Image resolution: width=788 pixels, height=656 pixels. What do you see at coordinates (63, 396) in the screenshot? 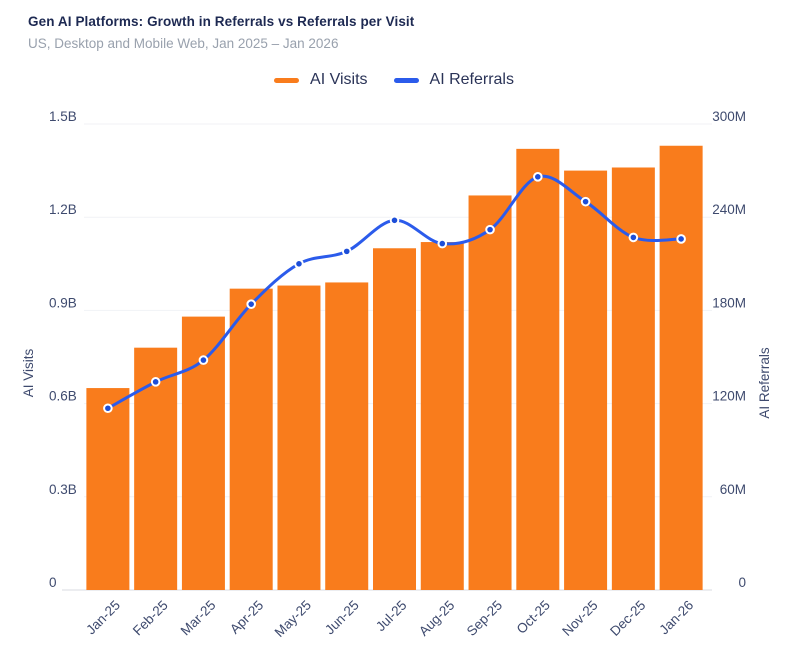
I see `y-axis-left-tick: 0.6B` at bounding box center [63, 396].